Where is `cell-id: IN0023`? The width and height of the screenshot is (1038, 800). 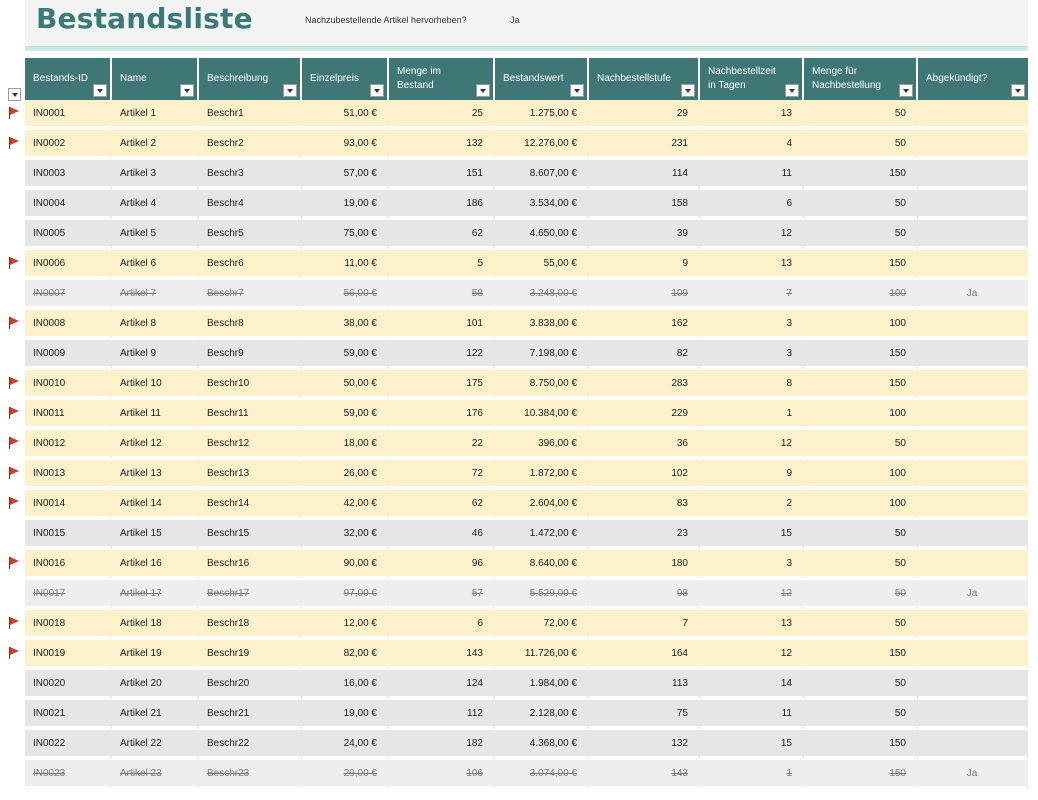 cell-id: IN0023 is located at coordinates (68, 775).